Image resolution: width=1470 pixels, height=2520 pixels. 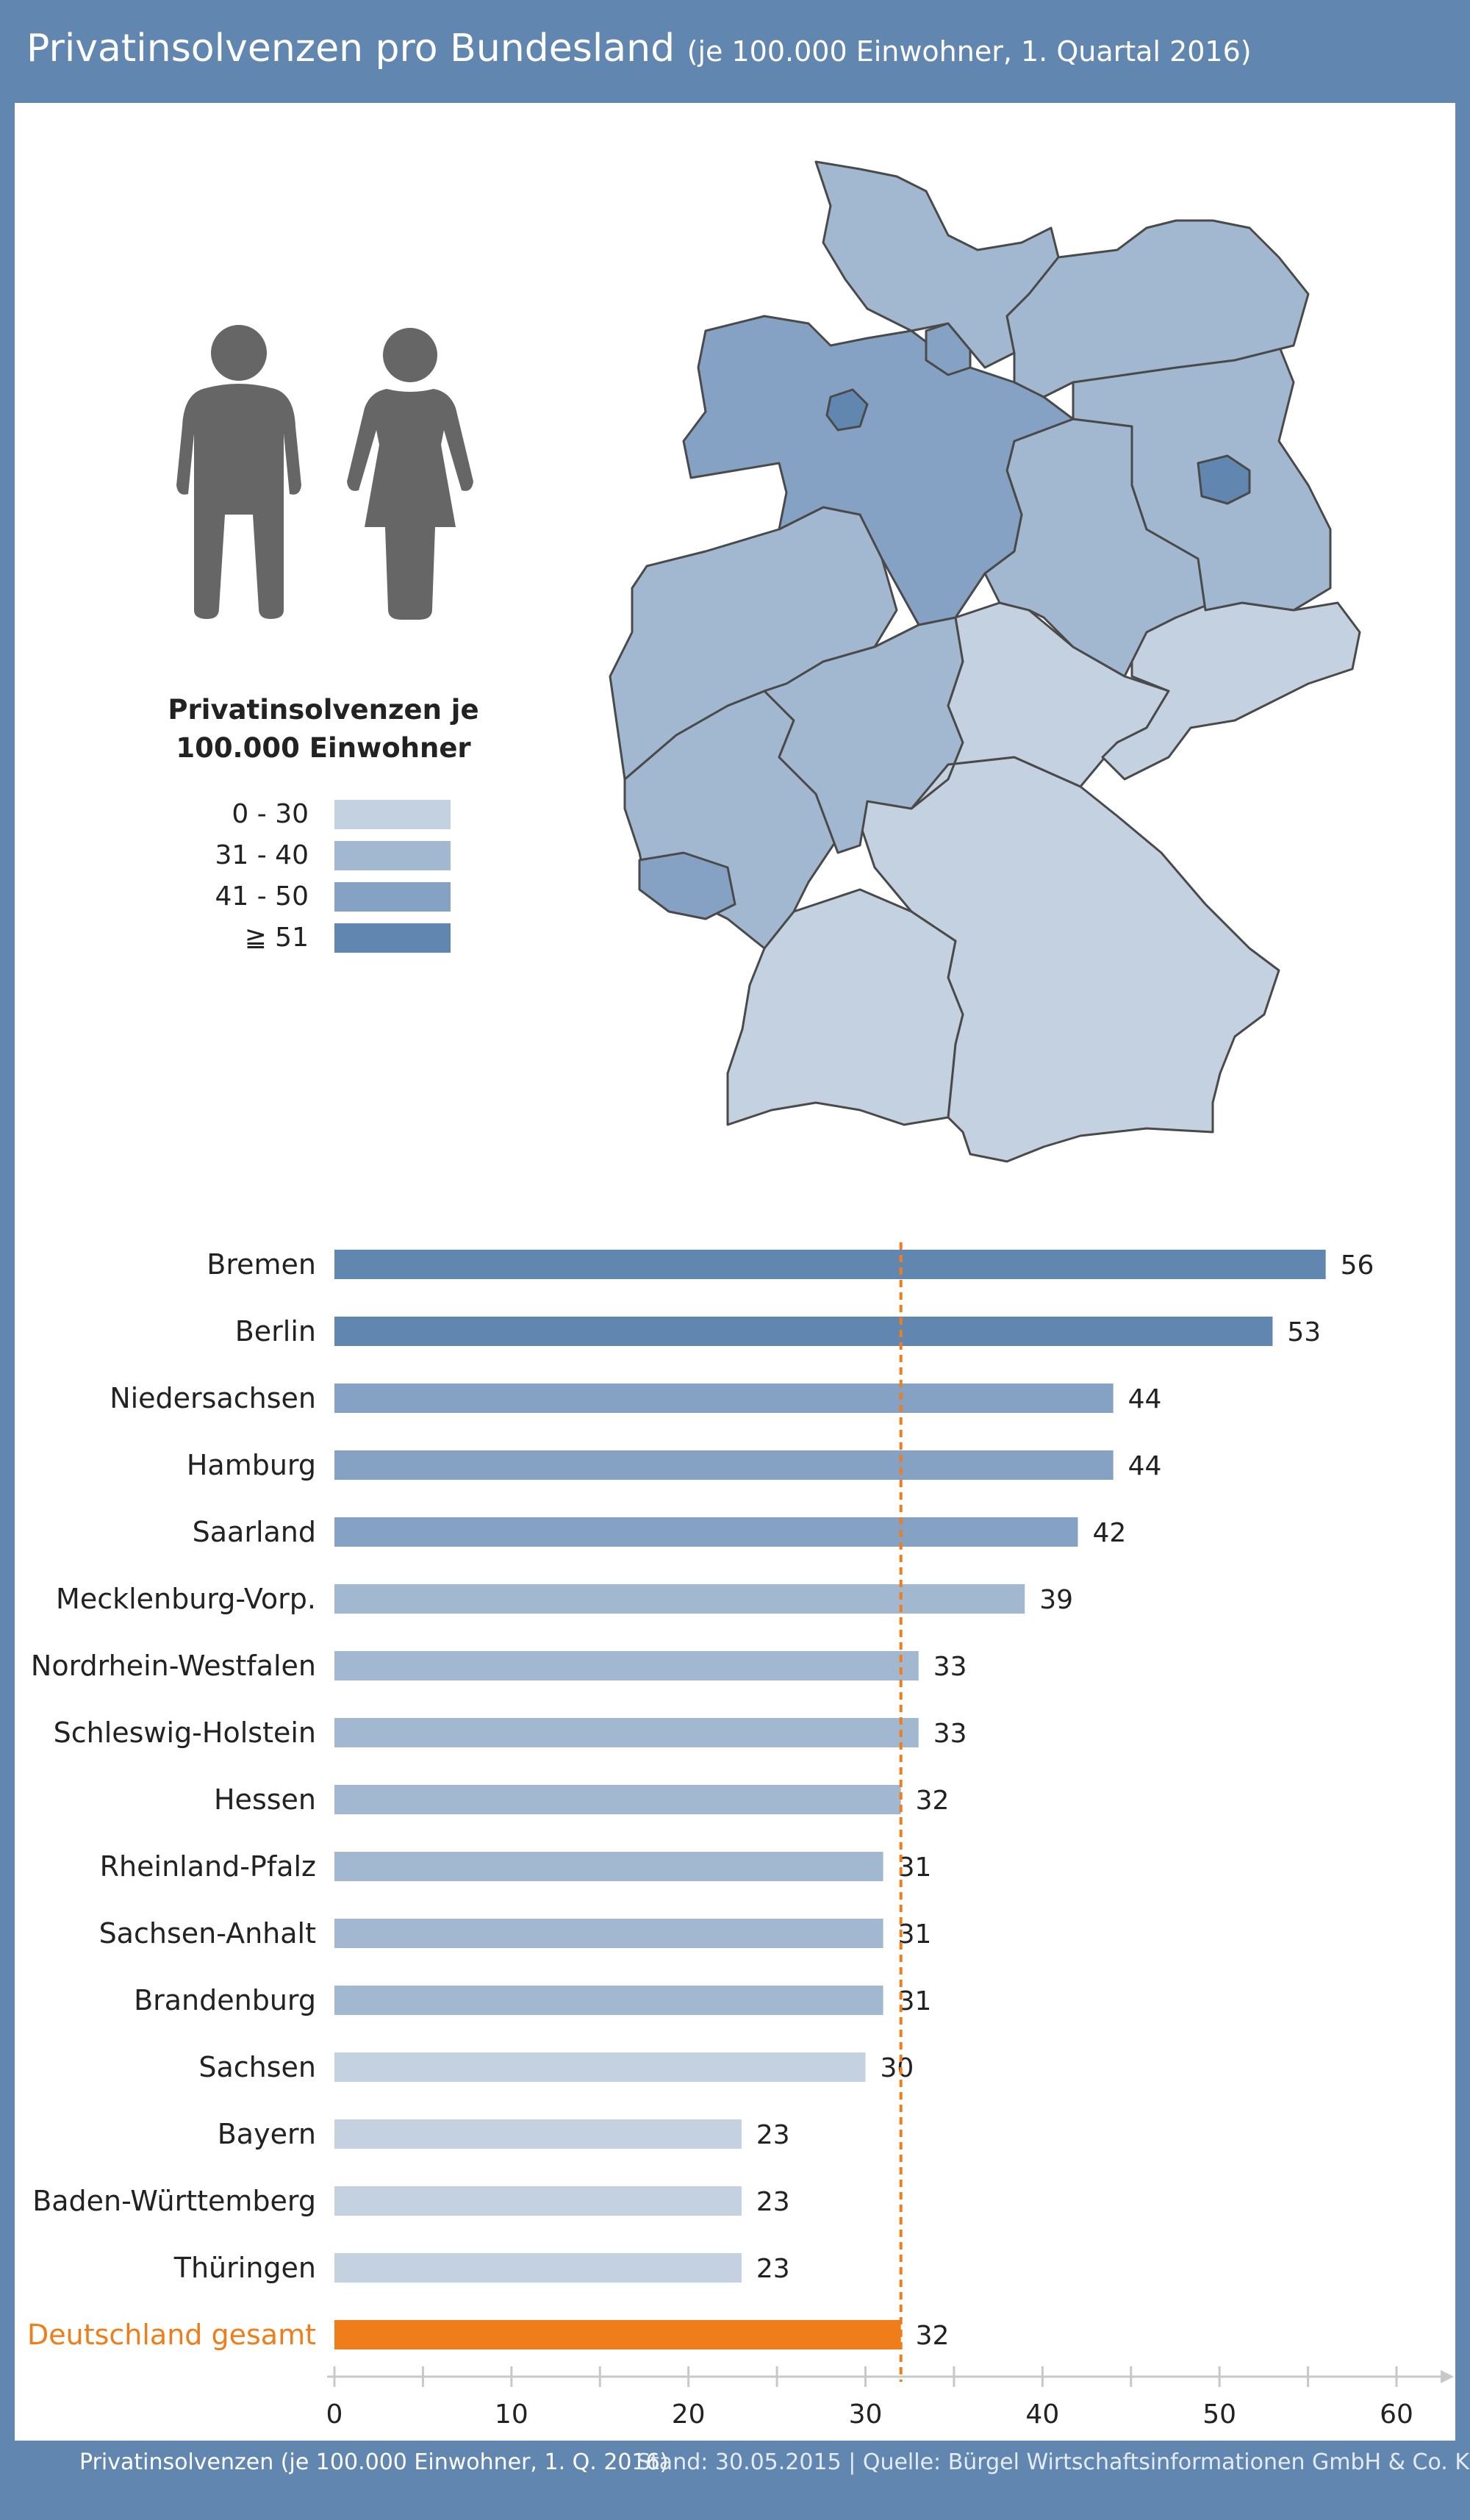 I want to click on map-region-bremen, so click(x=847, y=410).